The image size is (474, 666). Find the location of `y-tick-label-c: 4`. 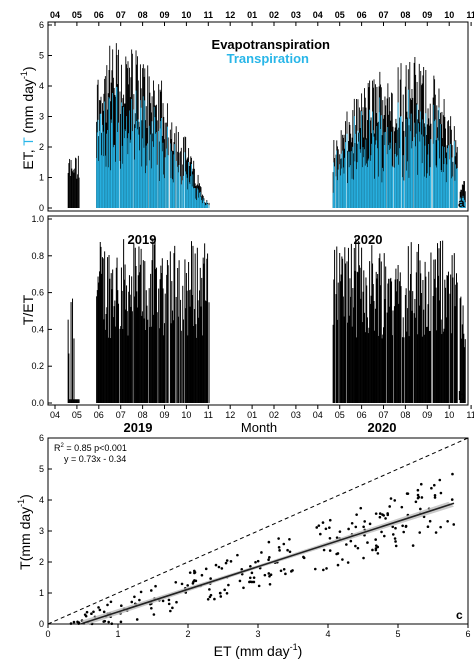

y-tick-label-c: 4 is located at coordinates (41, 500).